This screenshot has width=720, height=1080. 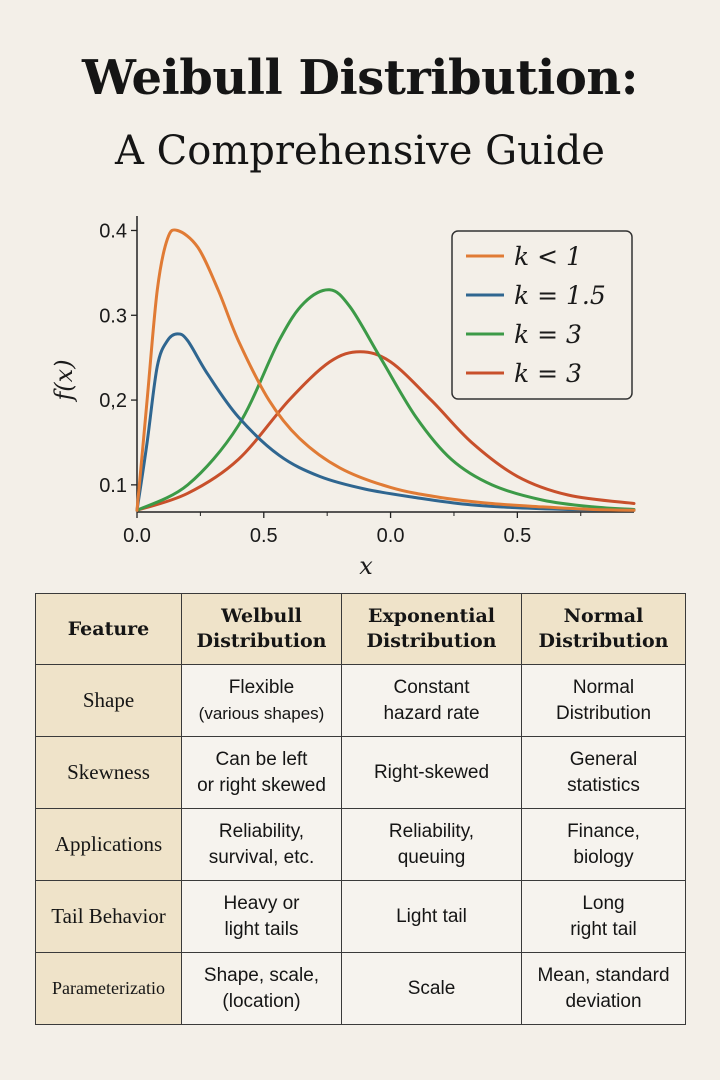 I want to click on table-cell: Right-skewed, so click(x=431, y=772).